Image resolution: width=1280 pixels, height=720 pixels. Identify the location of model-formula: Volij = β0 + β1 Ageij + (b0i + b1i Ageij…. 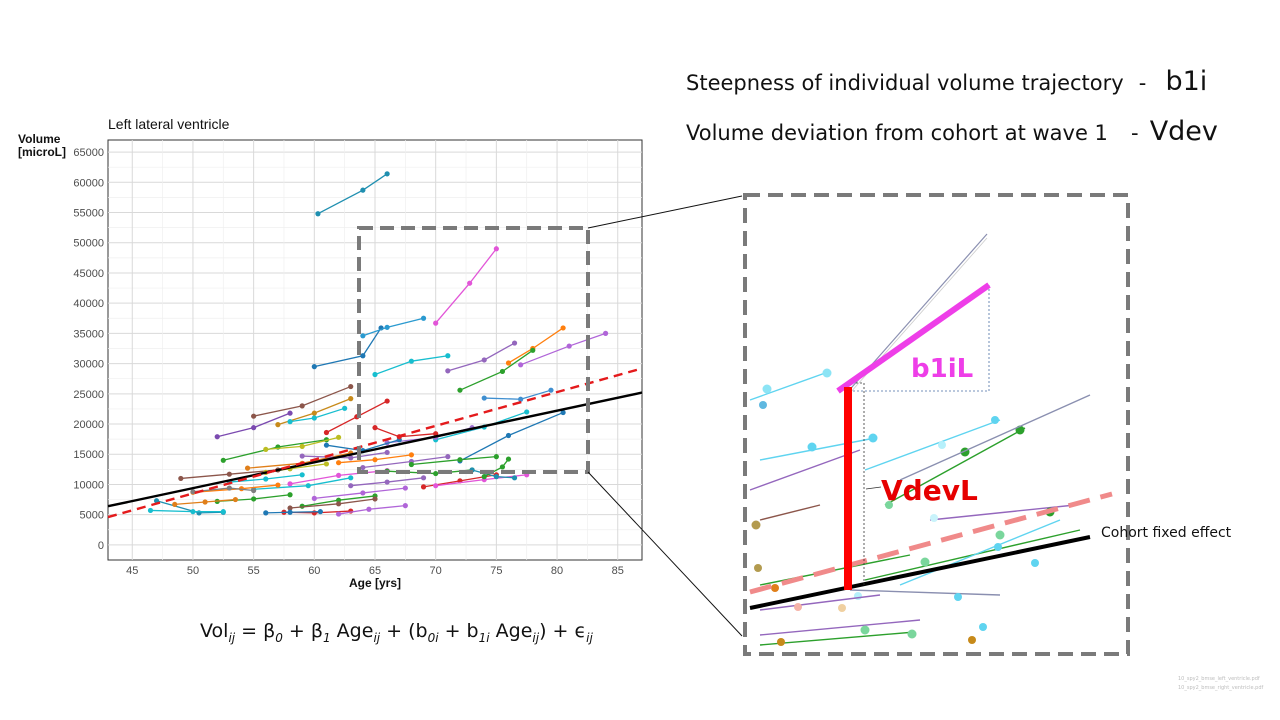
(396, 632).